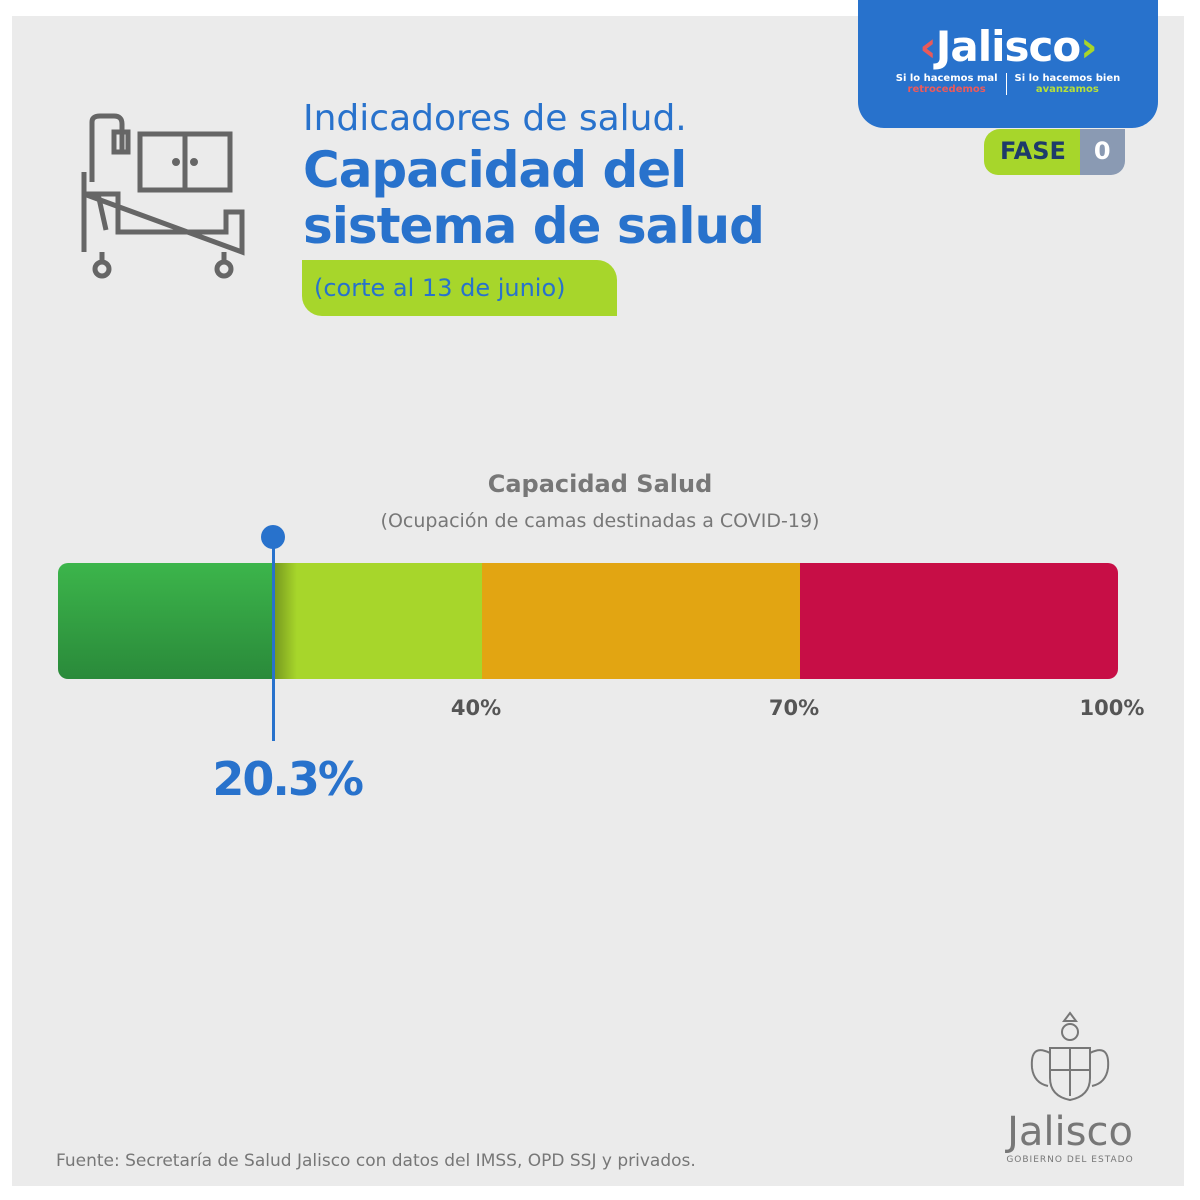 The width and height of the screenshot is (1200, 1200). Describe the element at coordinates (1070, 1132) in the screenshot. I see `seal-name: Jalisco` at that location.